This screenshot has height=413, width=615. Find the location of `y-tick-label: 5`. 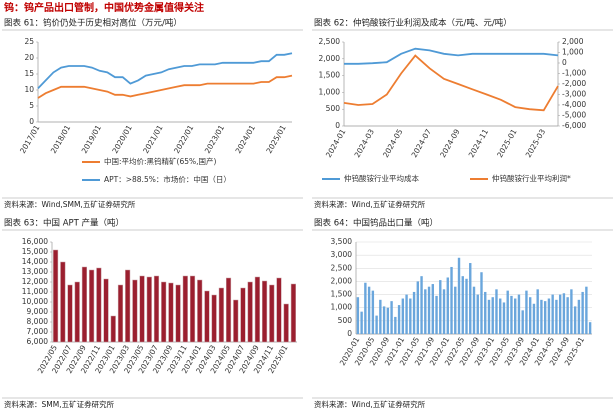

y-tick-label: 5 is located at coordinates (31, 105).